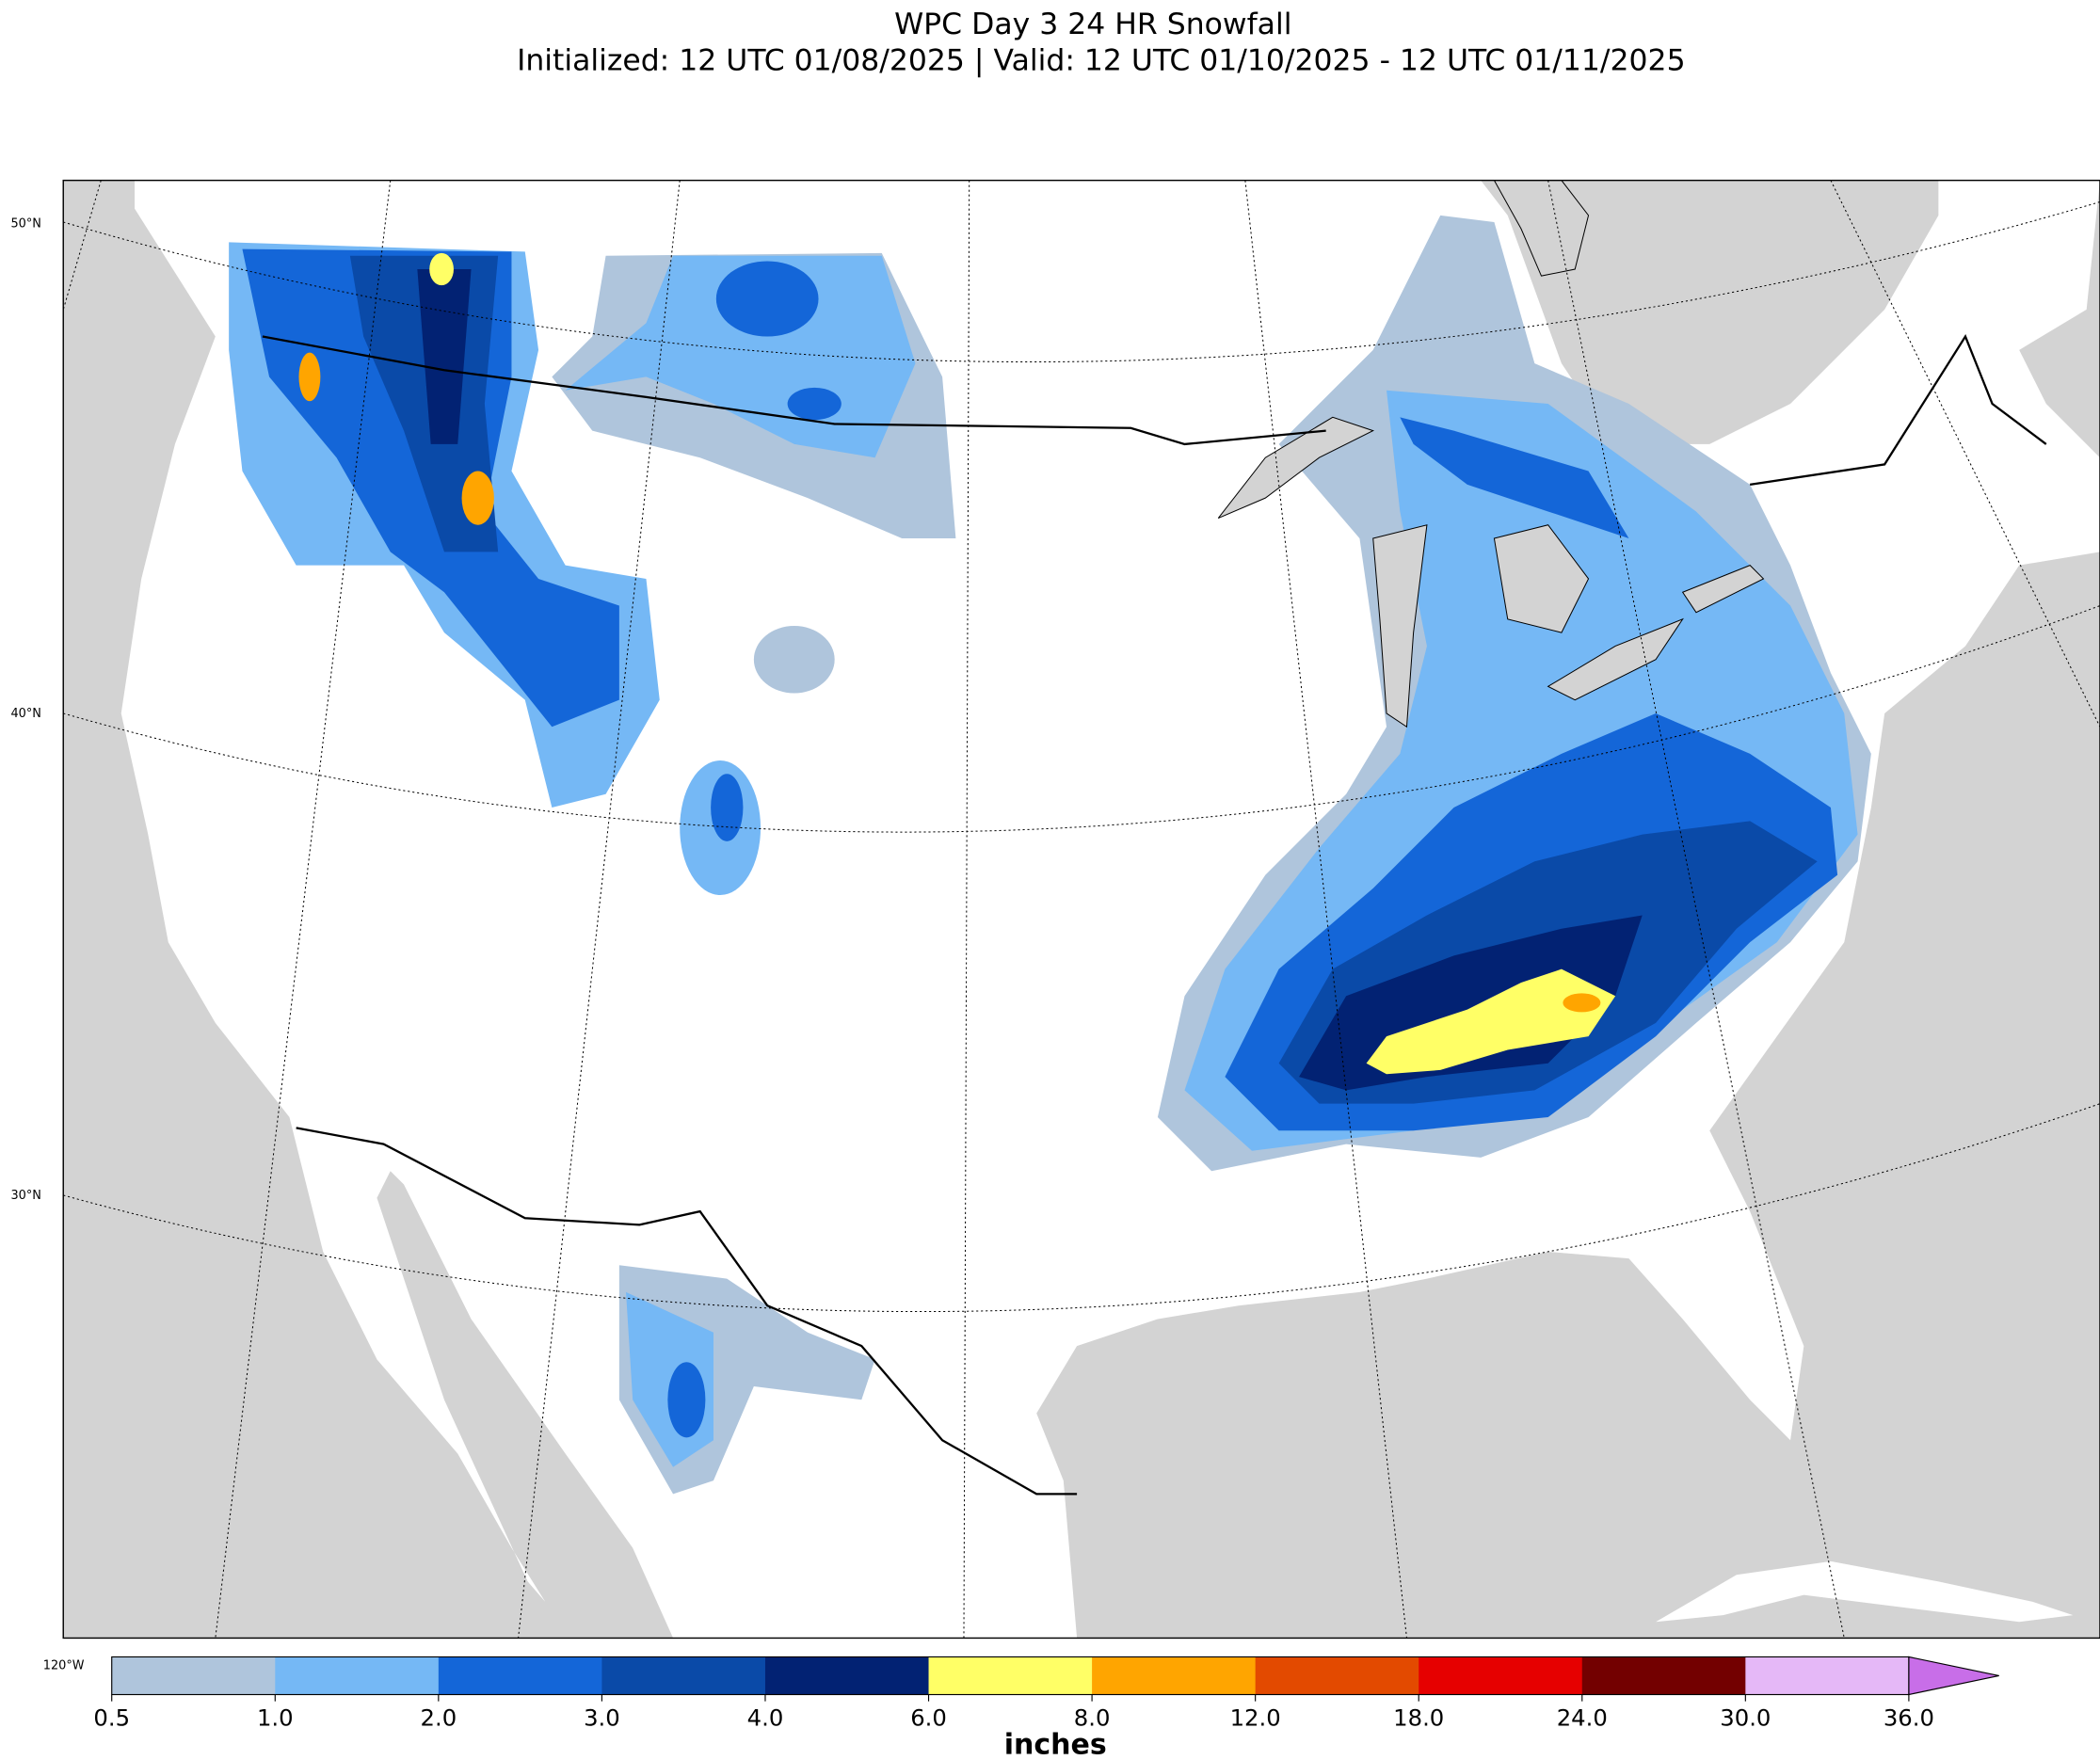 This screenshot has width=2100, height=1760. Describe the element at coordinates (64, 1665) in the screenshot. I see `lon-label: 120°W` at that location.